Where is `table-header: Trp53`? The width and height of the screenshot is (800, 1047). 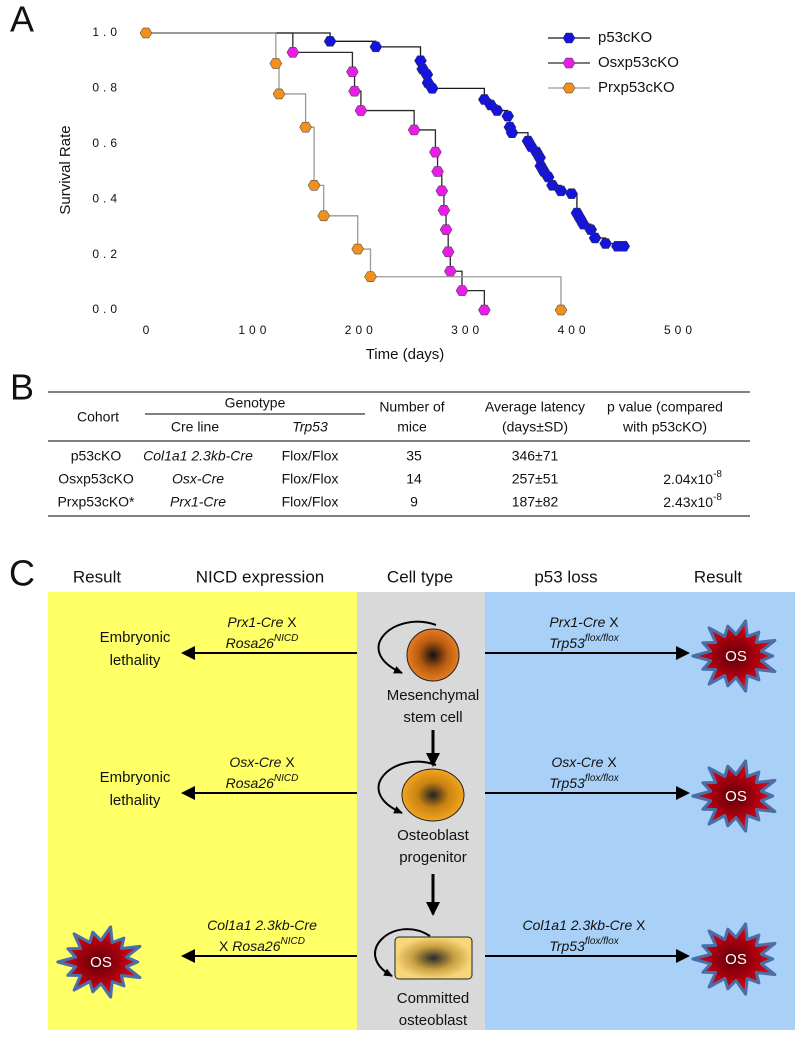 table-header: Trp53 is located at coordinates (310, 427).